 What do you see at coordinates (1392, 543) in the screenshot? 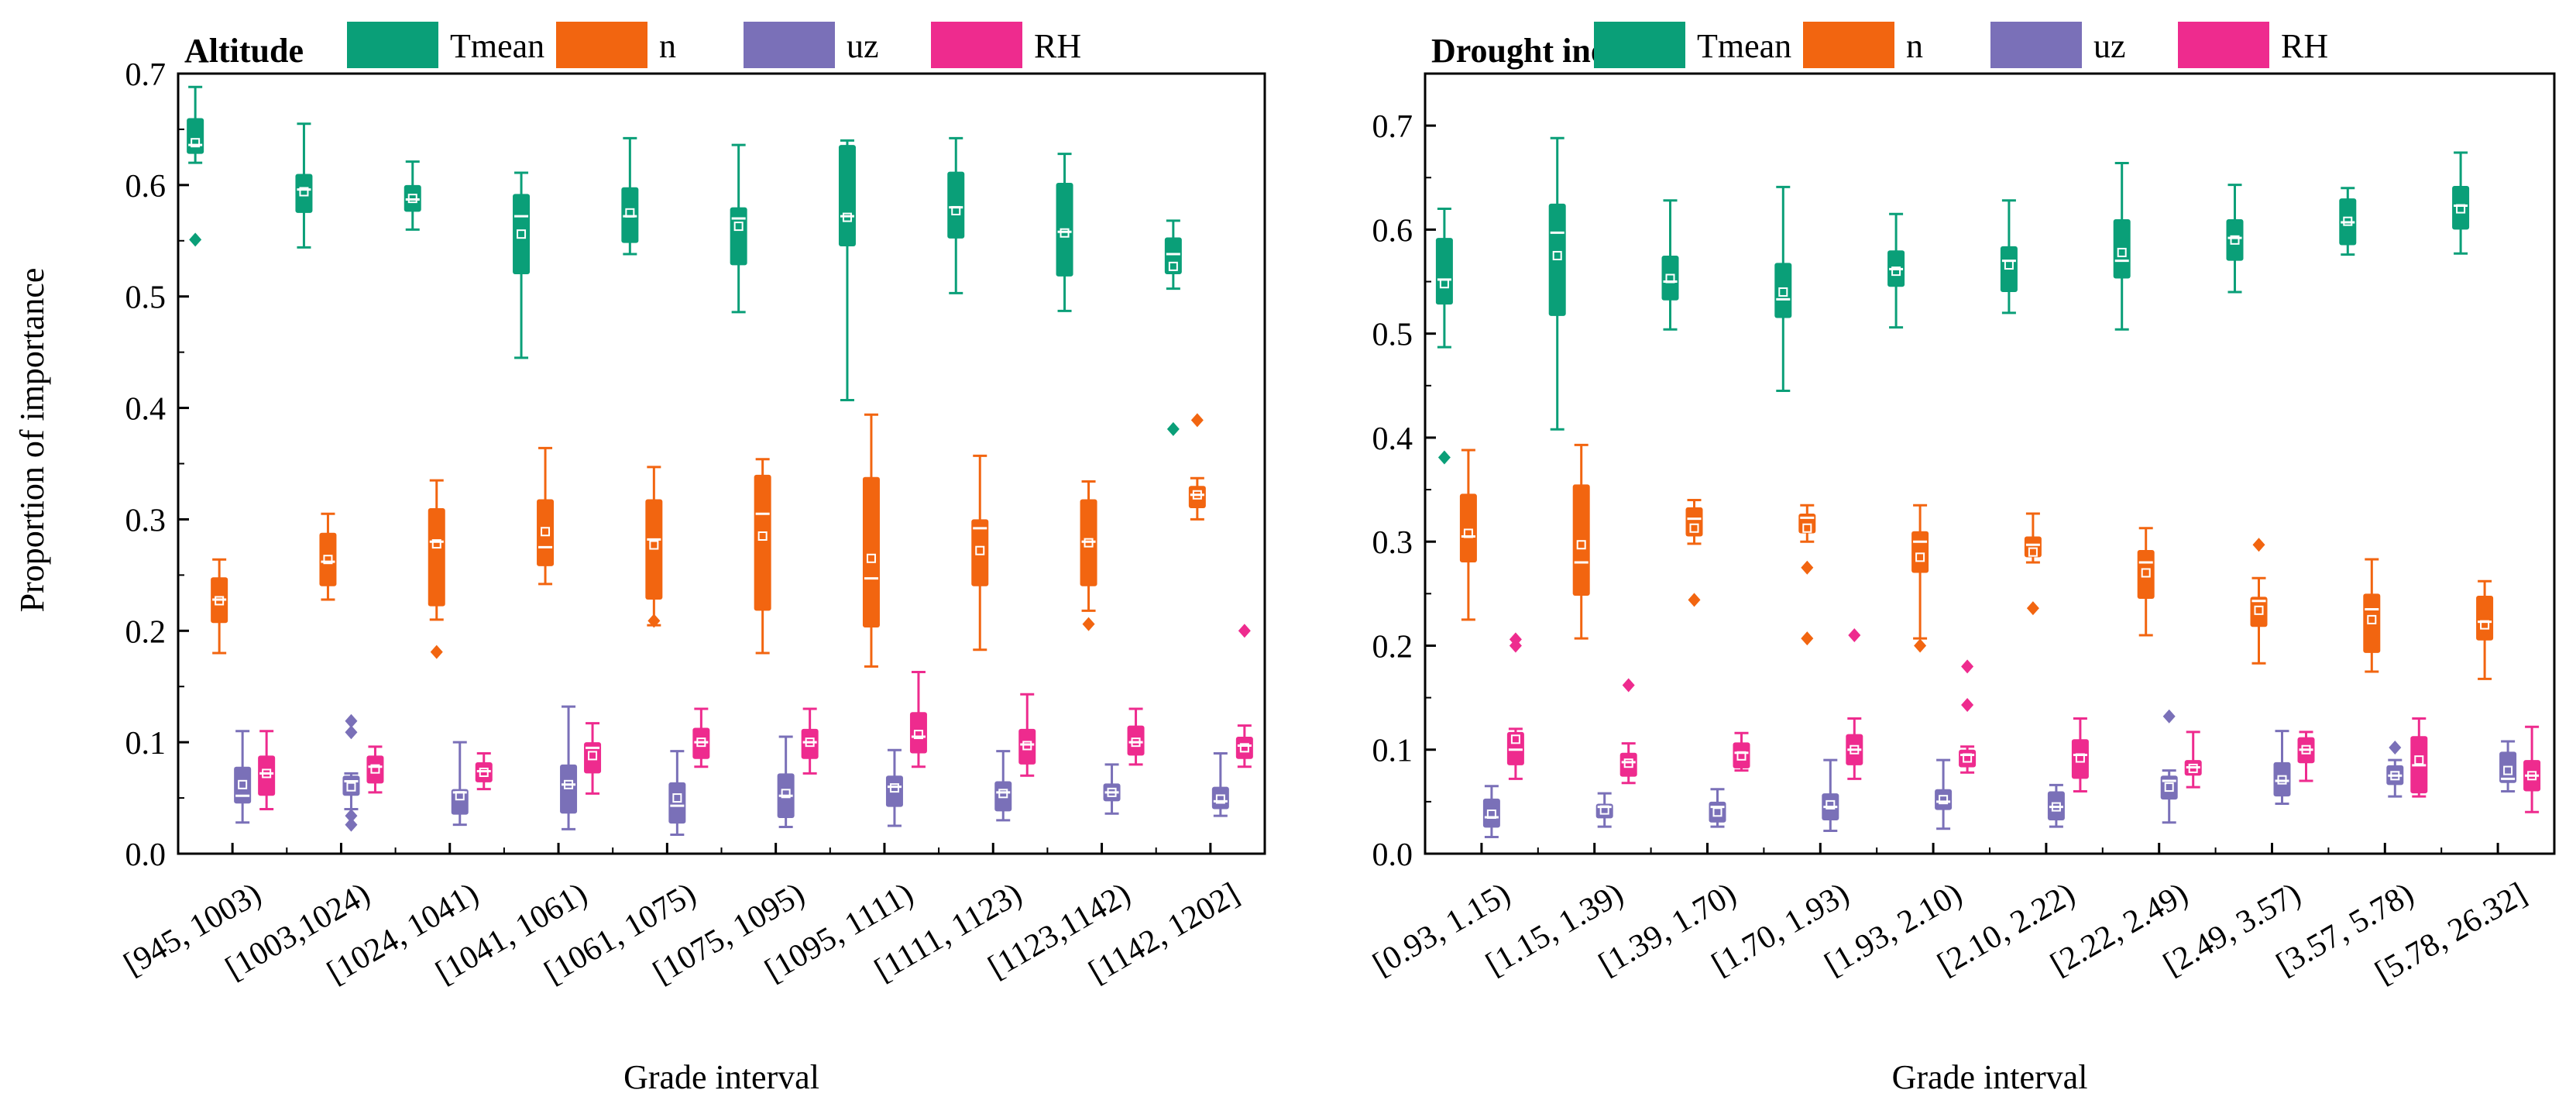
I see `y-tick-label: 0.3` at bounding box center [1392, 543].